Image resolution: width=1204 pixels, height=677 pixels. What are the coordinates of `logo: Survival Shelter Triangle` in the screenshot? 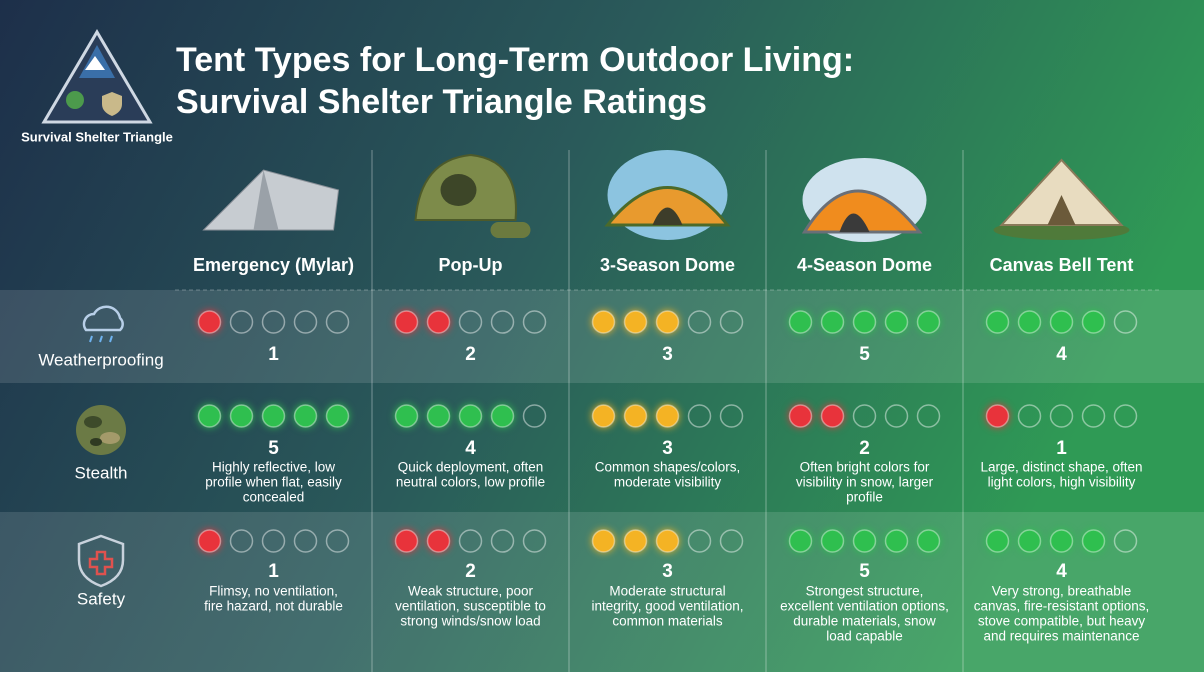 It's located at (97, 86).